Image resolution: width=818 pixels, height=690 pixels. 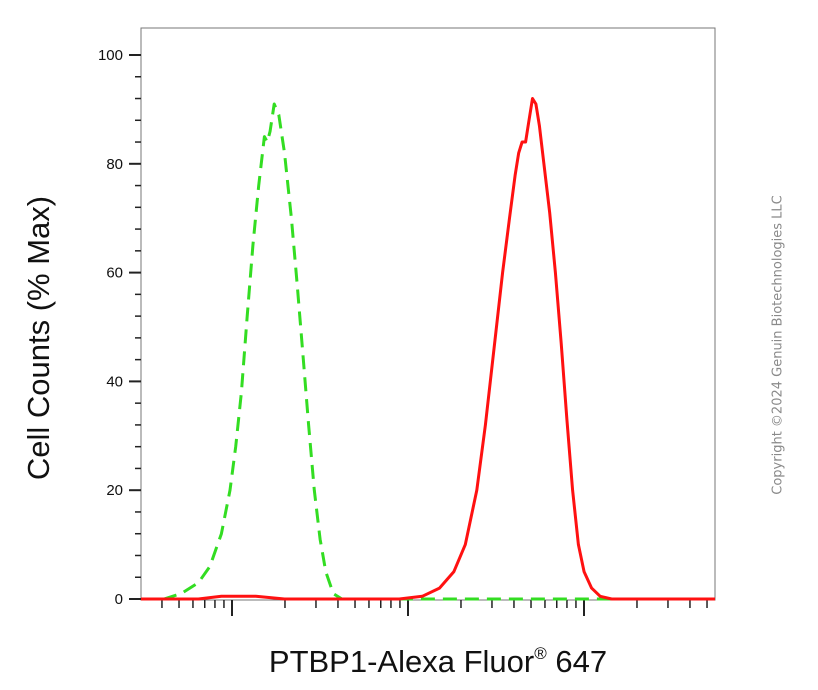 What do you see at coordinates (114, 381) in the screenshot?
I see `y-tick-label: 40` at bounding box center [114, 381].